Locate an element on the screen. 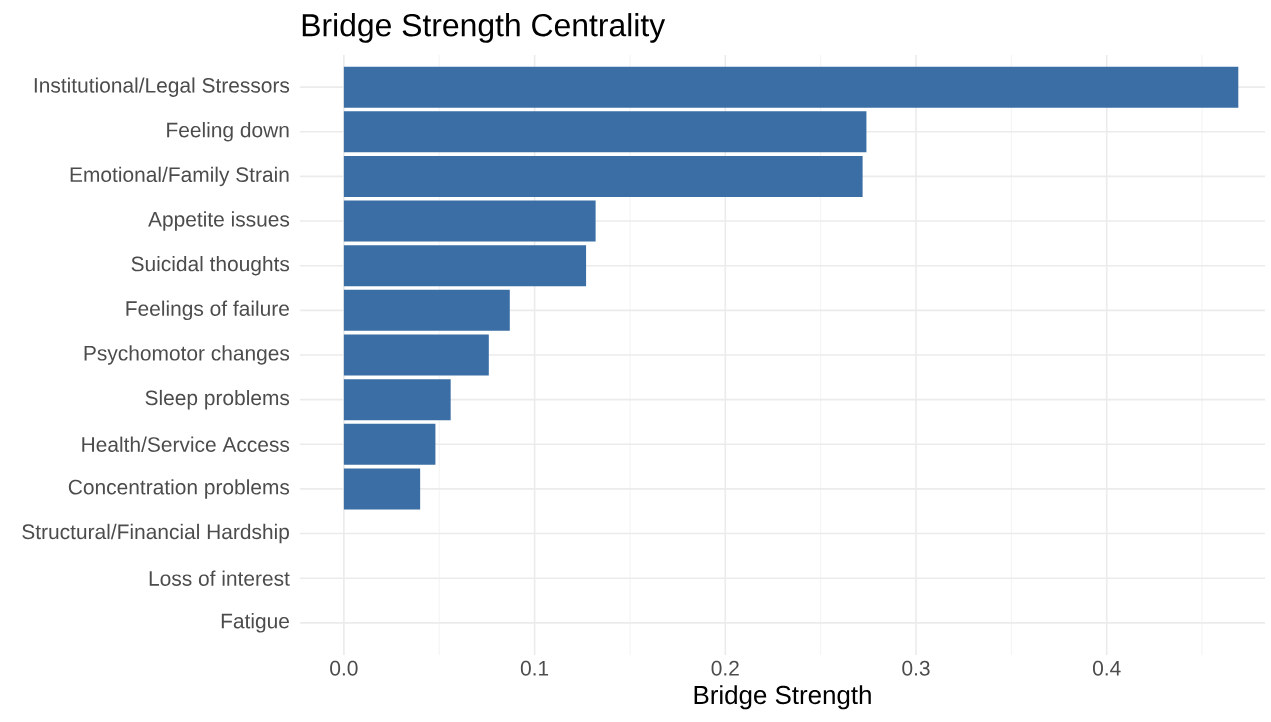 This screenshot has height=722, width=1271. y-tick-label: Structural/Financial Hardship is located at coordinates (155, 533).